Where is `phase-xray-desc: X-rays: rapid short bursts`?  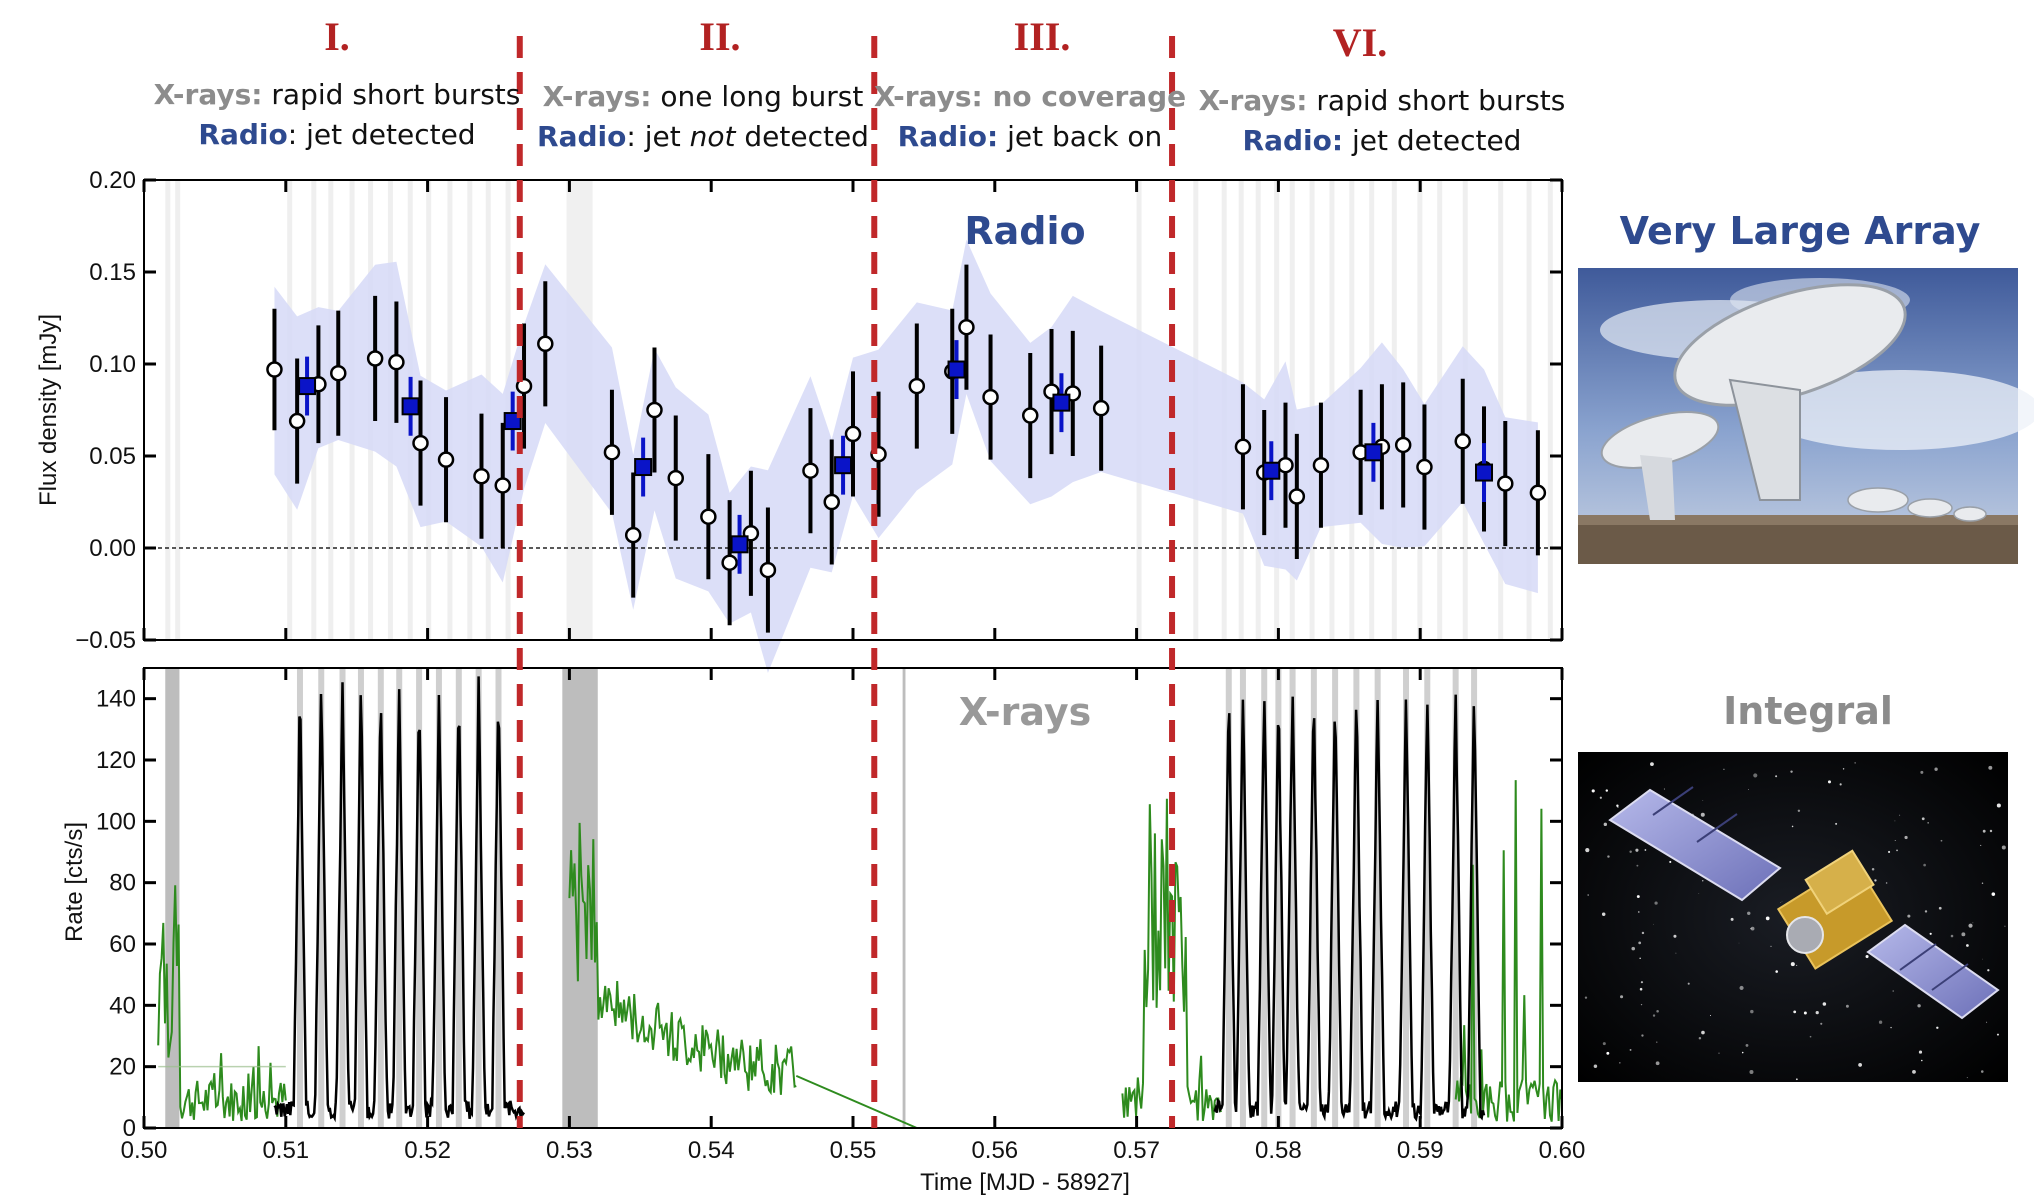 phase-xray-desc: X-rays: rapid short bursts is located at coordinates (337, 94).